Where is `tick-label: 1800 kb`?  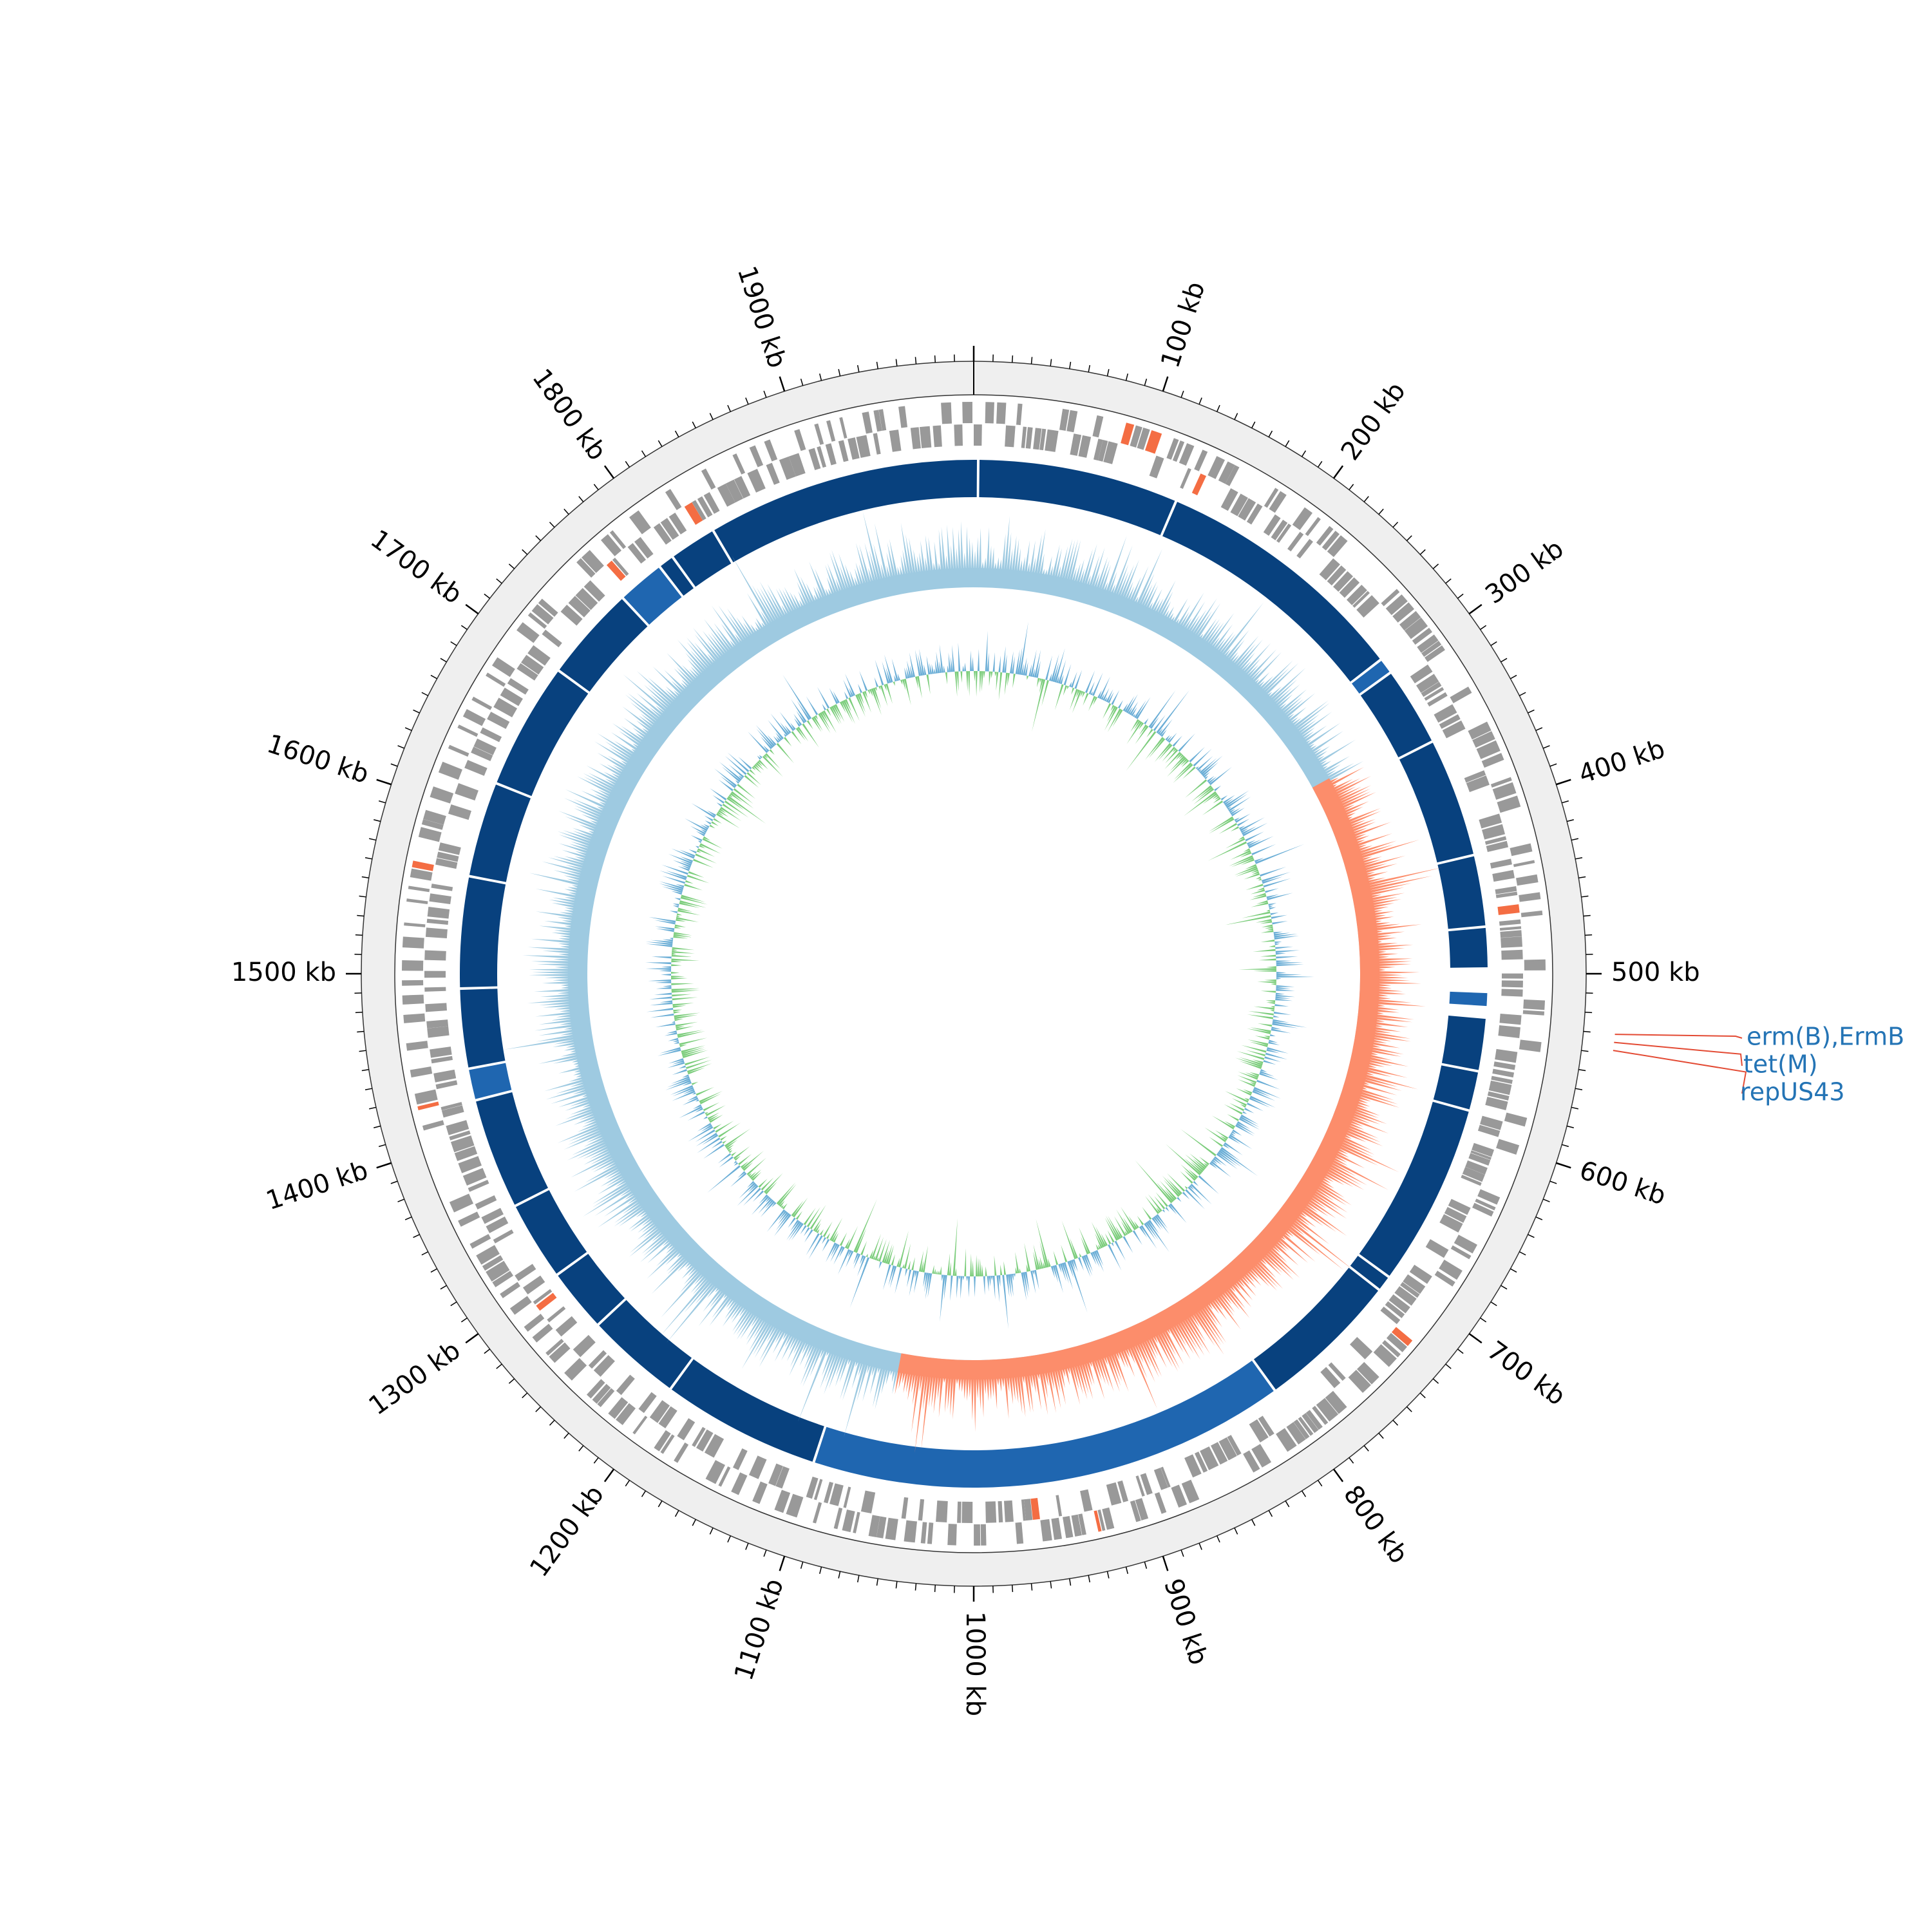
tick-label: 1800 kb is located at coordinates (569, 415).